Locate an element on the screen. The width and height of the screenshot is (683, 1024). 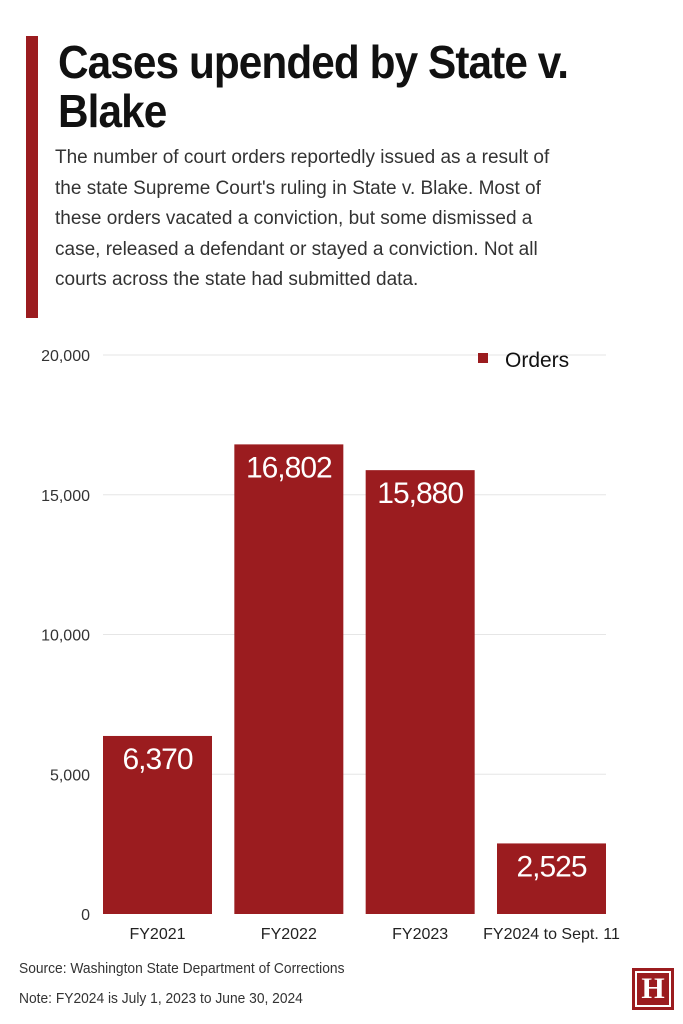
y-tick-label: 15,000 is located at coordinates (65, 496).